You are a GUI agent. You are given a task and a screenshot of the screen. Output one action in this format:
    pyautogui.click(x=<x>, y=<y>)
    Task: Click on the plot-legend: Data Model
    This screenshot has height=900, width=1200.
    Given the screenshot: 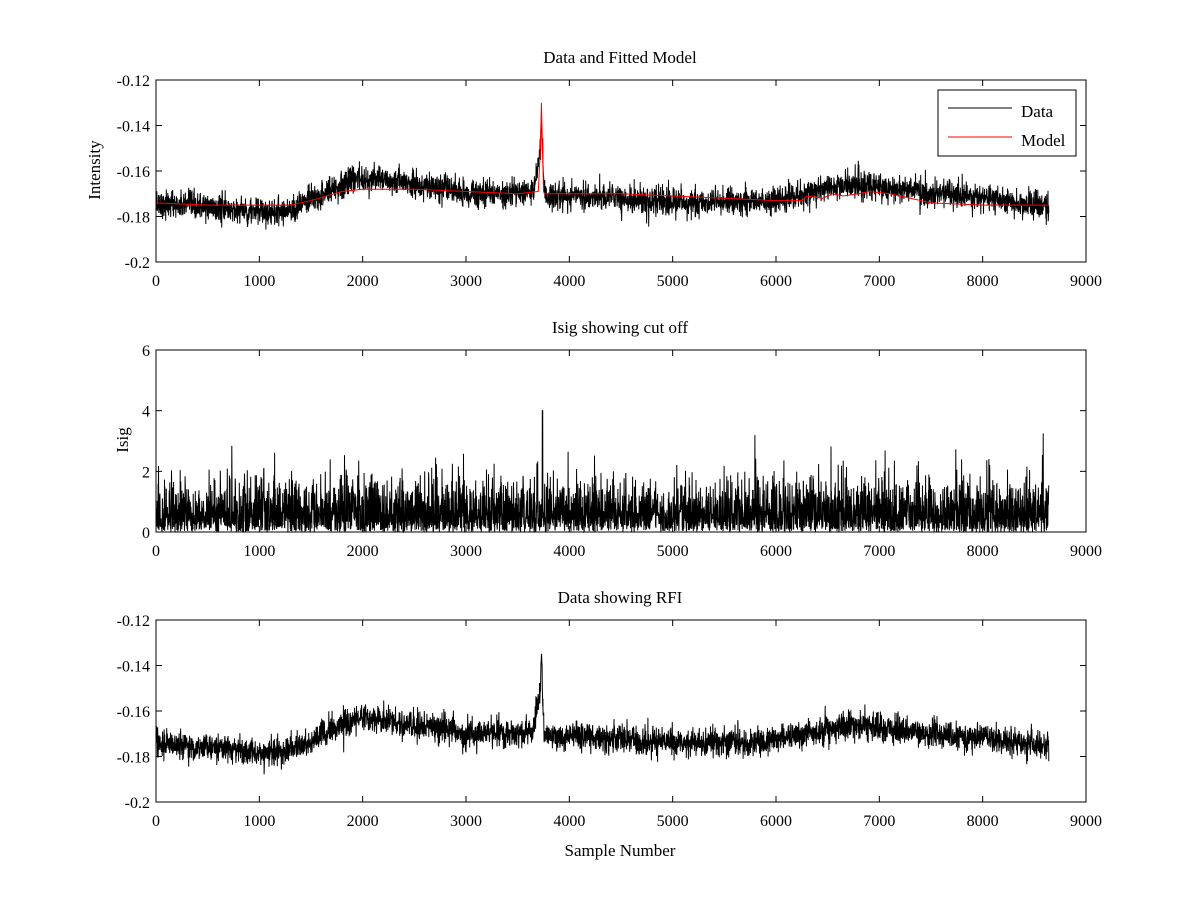 What is the action you would take?
    pyautogui.click(x=1007, y=123)
    